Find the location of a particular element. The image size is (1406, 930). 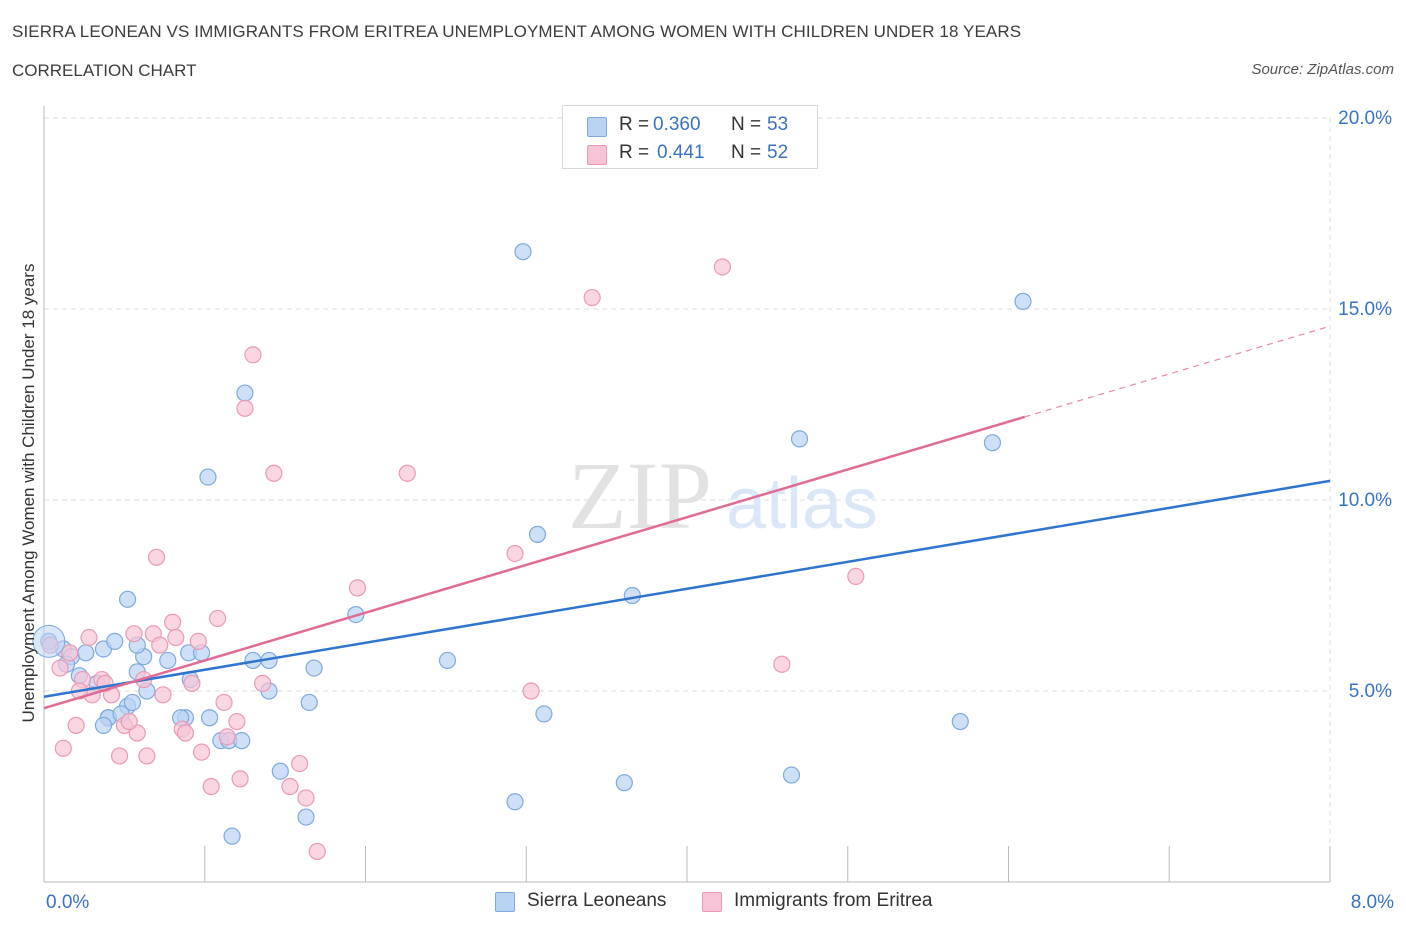

x-tick-label: 0.0% is located at coordinates (67, 902).